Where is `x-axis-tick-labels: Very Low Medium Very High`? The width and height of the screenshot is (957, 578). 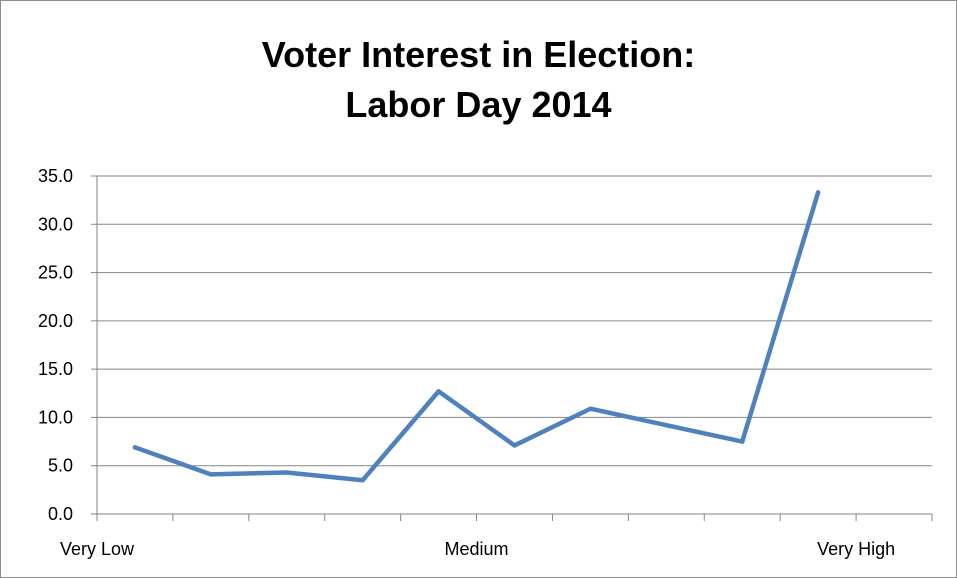 x-axis-tick-labels: Very Low Medium Very High is located at coordinates (477, 549).